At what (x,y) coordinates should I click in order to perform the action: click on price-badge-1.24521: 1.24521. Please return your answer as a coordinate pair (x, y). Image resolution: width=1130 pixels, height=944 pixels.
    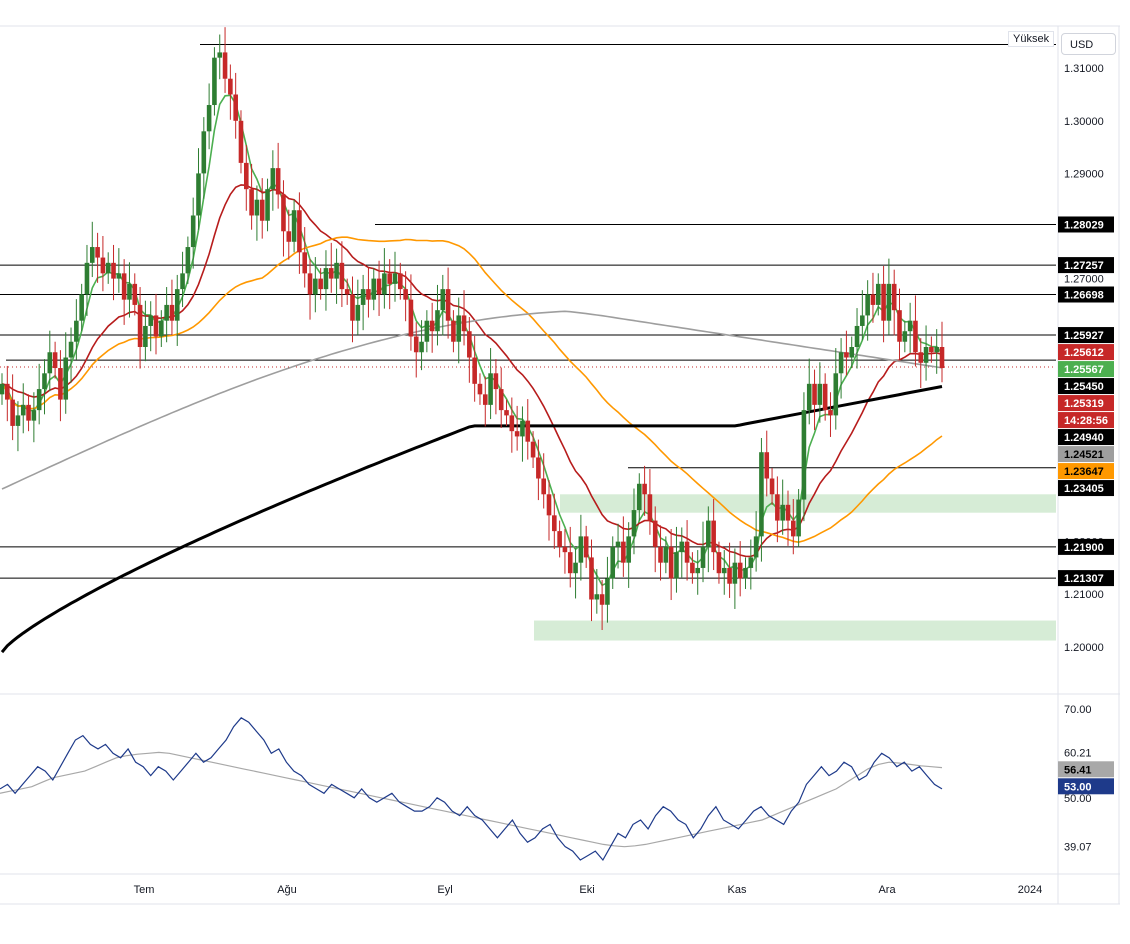
    Looking at the image, I should click on (1086, 454).